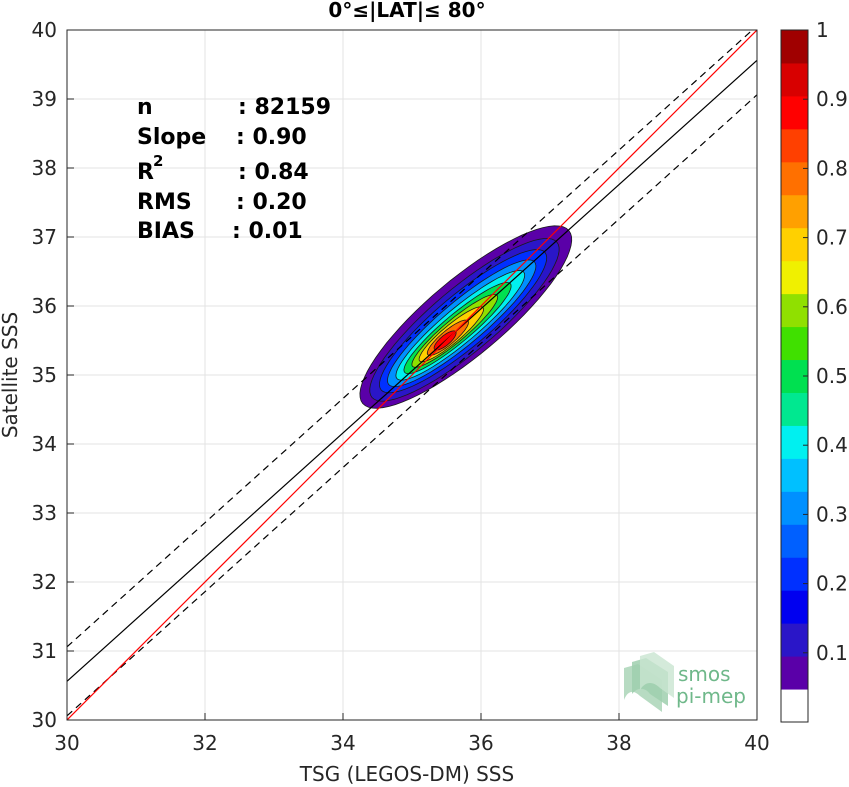 This screenshot has height=787, width=849. I want to click on colorbar-tick-label: 0.4, so click(832, 445).